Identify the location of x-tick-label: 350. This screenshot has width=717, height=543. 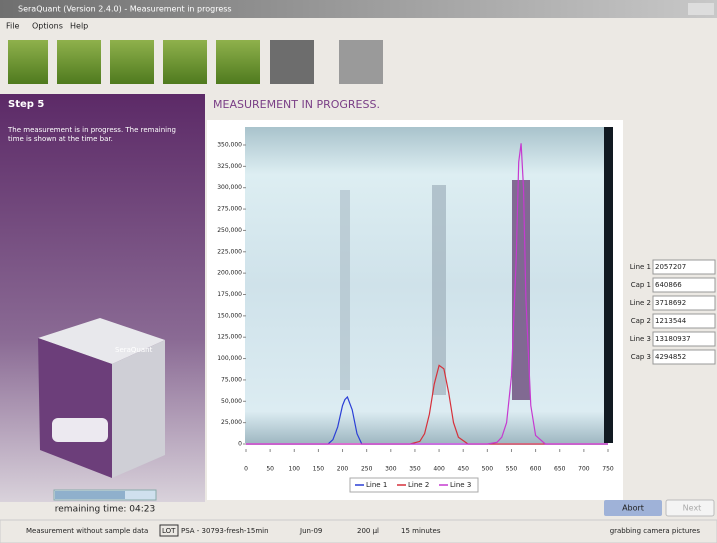
(415, 469).